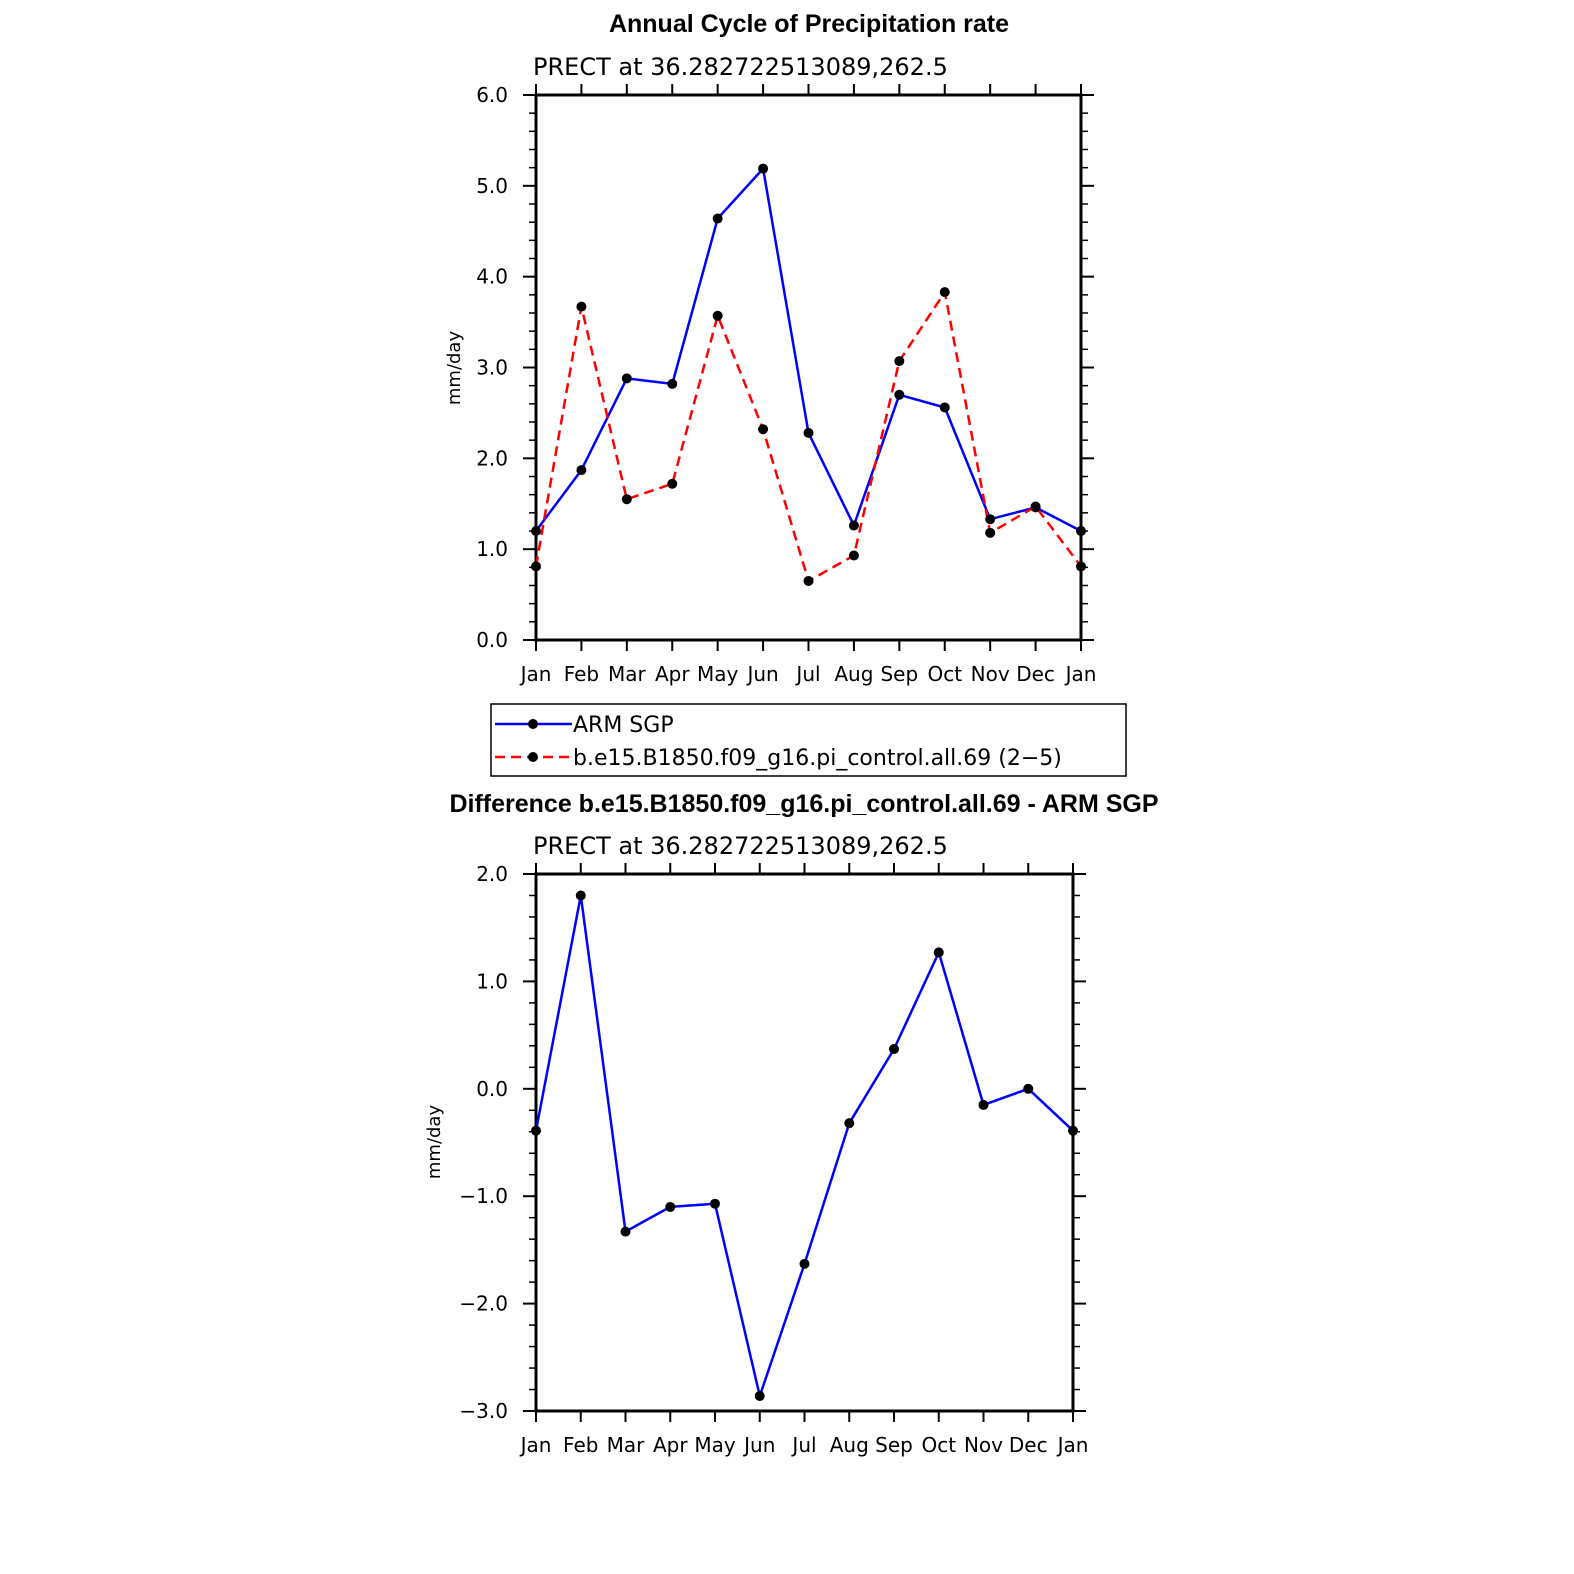 The image size is (1574, 1574). I want to click on chart2-xtick-label: Dec, so click(1028, 1445).